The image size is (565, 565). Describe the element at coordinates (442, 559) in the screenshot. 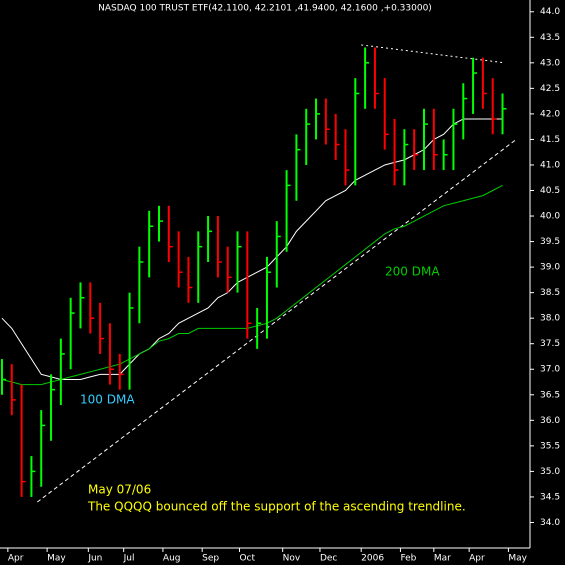

I see `x-tick-label: Mar` at that location.